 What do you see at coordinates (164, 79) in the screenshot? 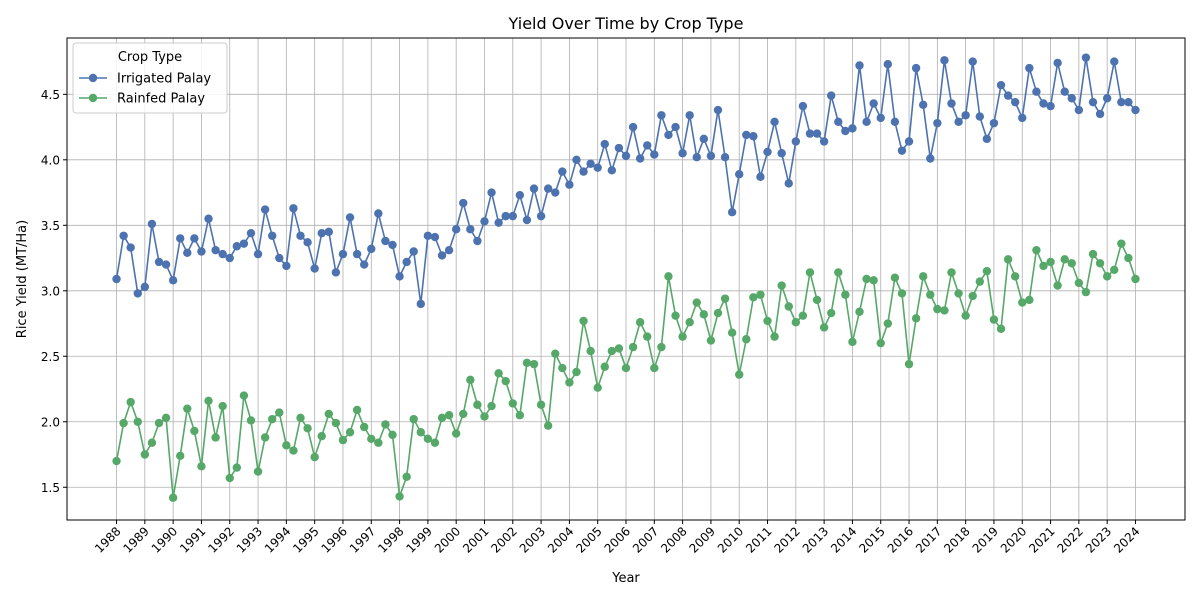
I see `legend-label: Irrigated Palay` at bounding box center [164, 79].